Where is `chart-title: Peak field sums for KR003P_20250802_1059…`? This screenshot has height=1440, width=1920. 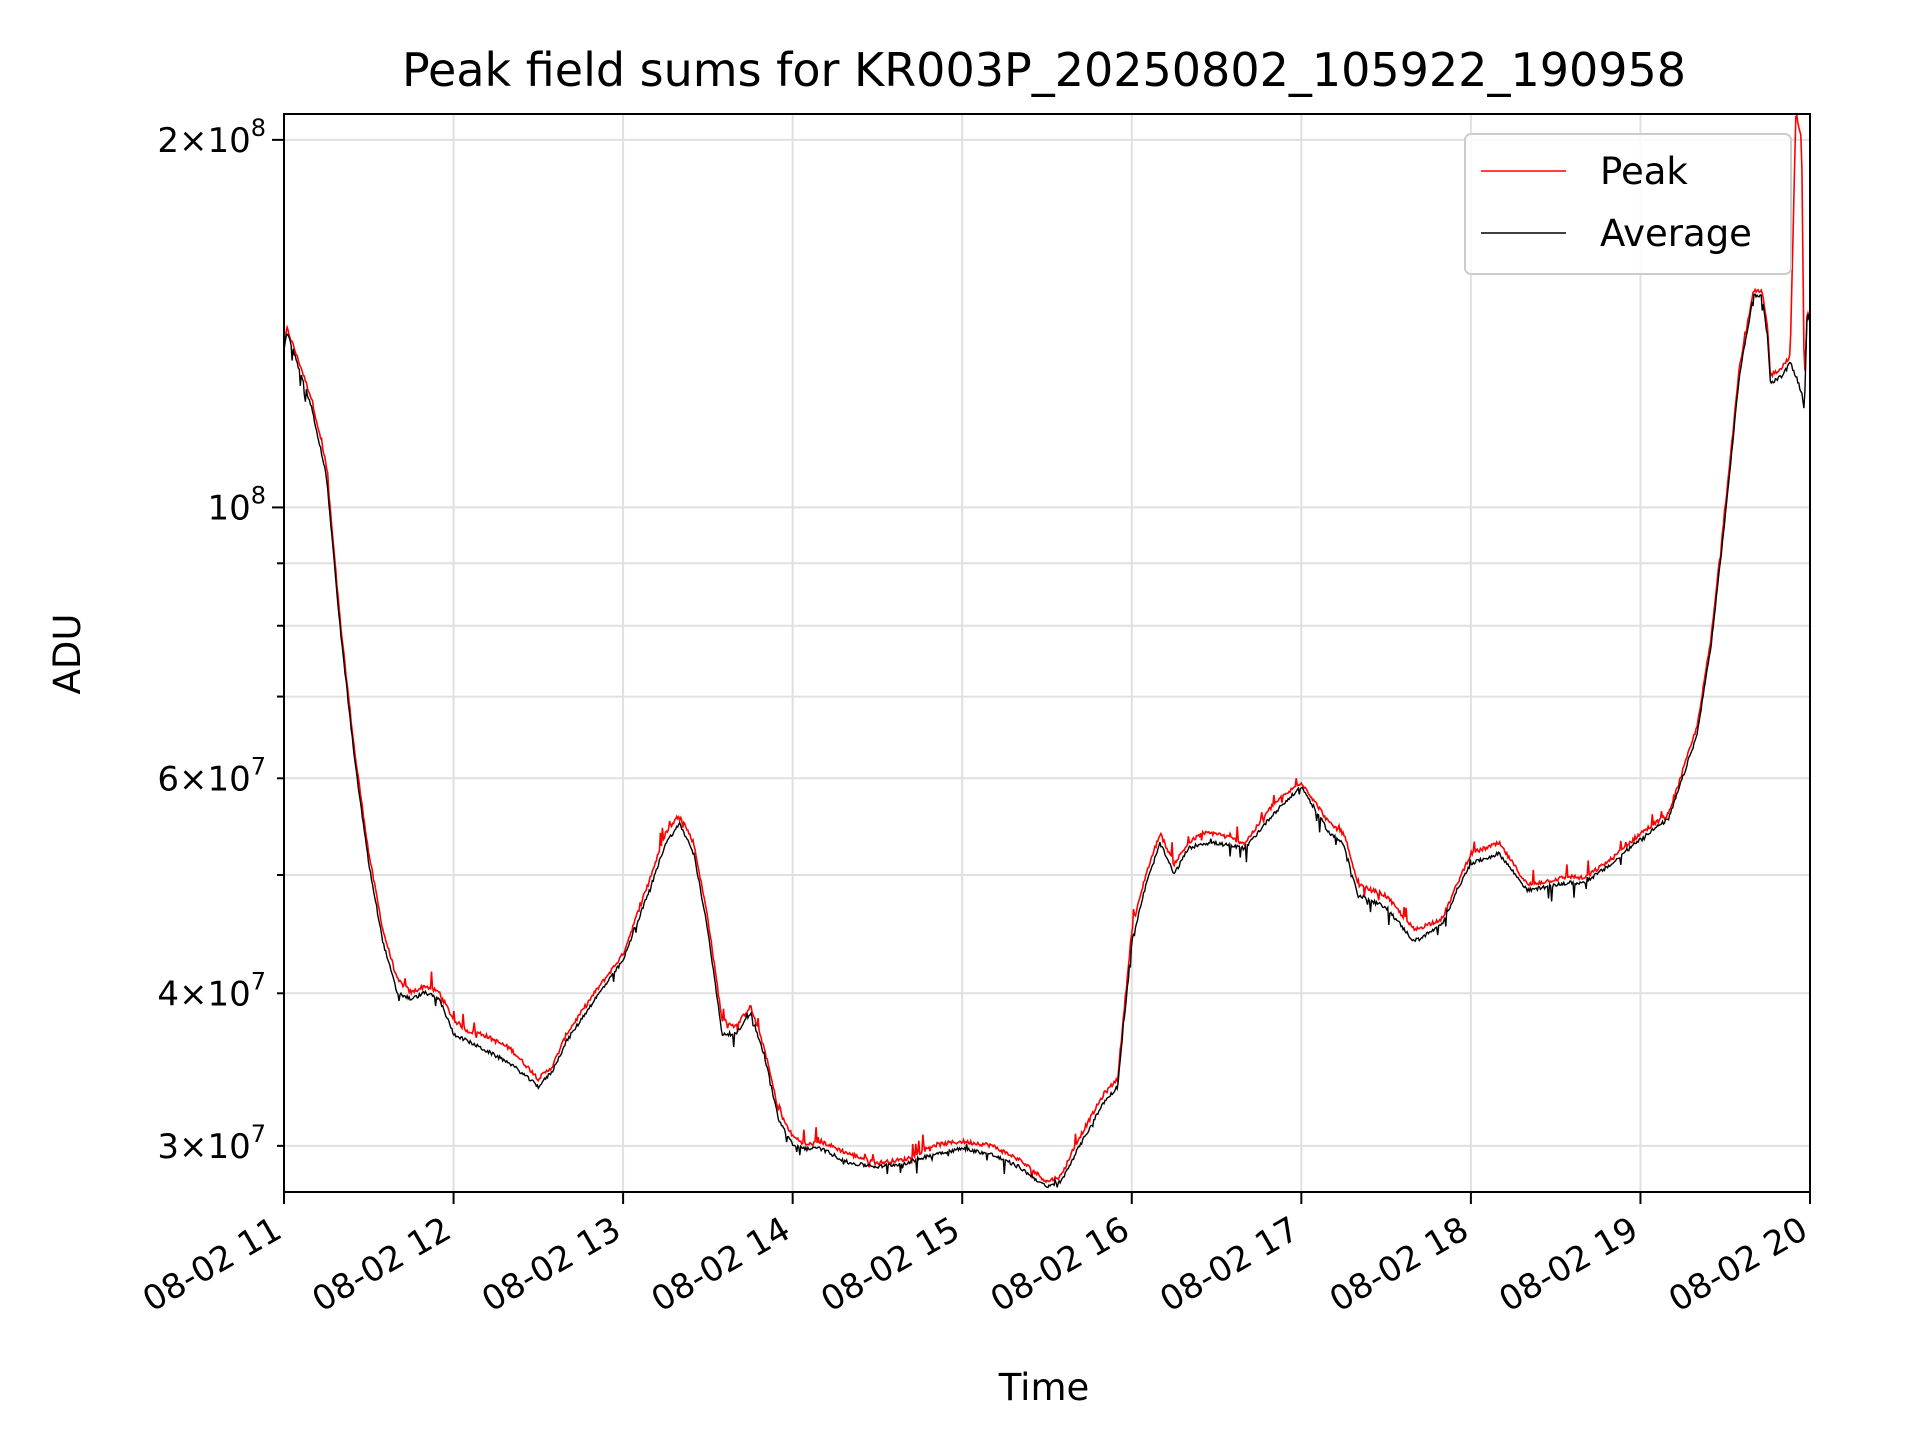 chart-title: Peak field sums for KR003P_20250802_1059… is located at coordinates (1044, 70).